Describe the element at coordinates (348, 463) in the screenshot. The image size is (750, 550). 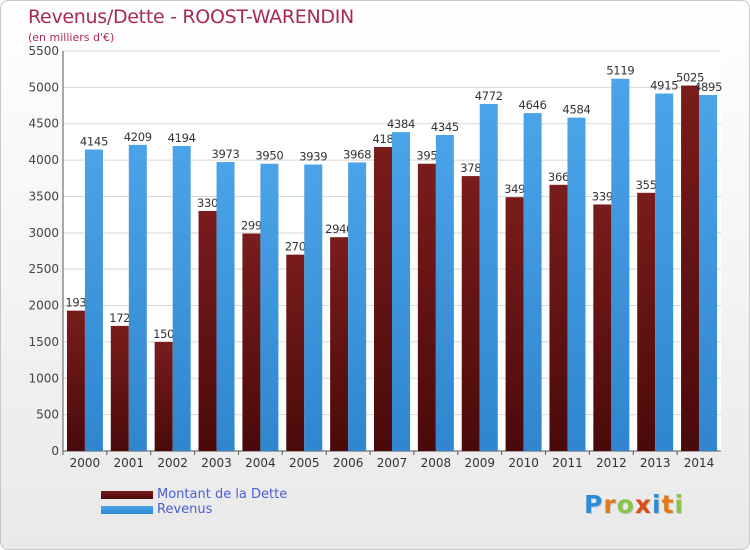
I see `x-tick-label: 2006` at that location.